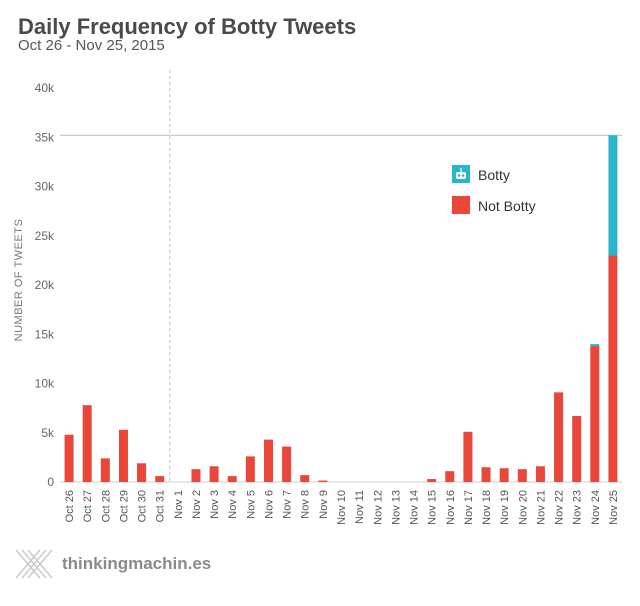  What do you see at coordinates (215, 504) in the screenshot?
I see `x-tick-label: Nov 3` at bounding box center [215, 504].